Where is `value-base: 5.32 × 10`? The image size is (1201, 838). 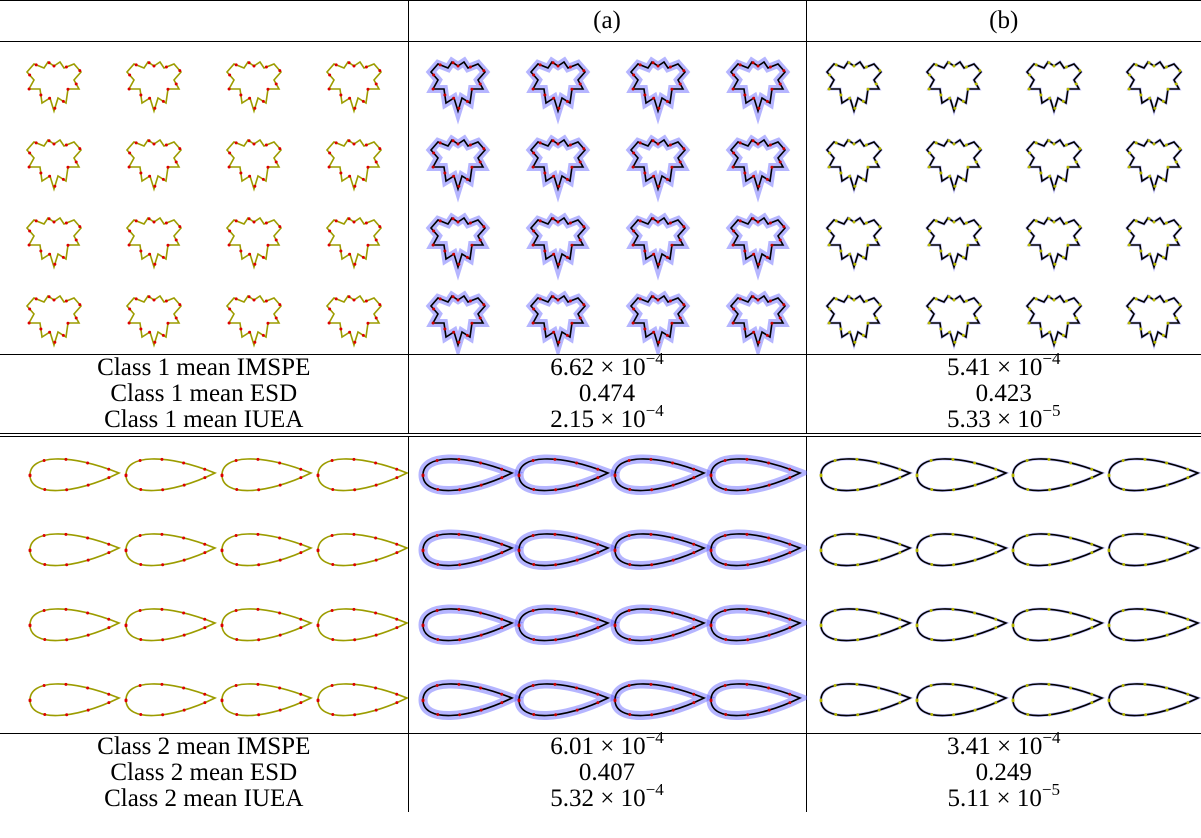
value-base: 5.32 × 10 is located at coordinates (598, 798).